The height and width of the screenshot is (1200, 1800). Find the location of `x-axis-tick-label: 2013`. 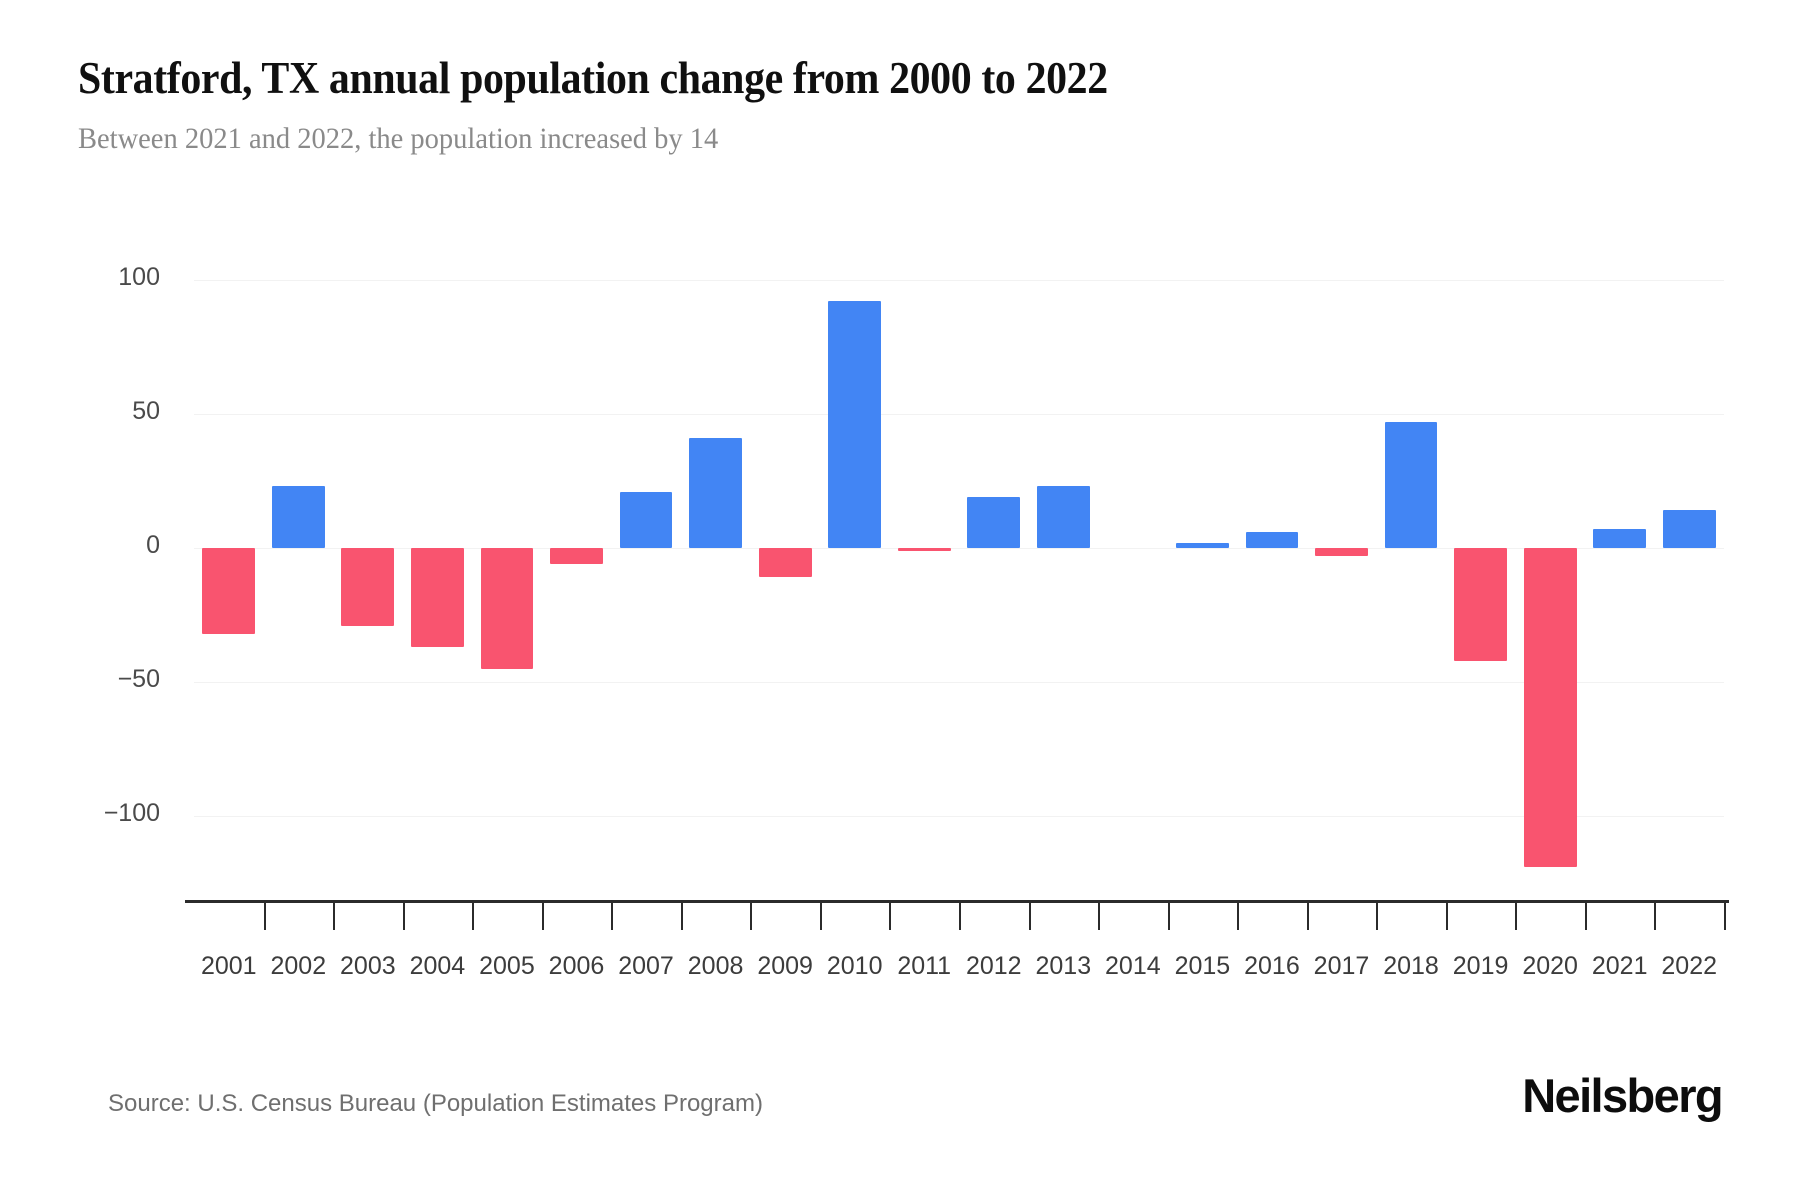

x-axis-tick-label: 2013 is located at coordinates (1063, 966).